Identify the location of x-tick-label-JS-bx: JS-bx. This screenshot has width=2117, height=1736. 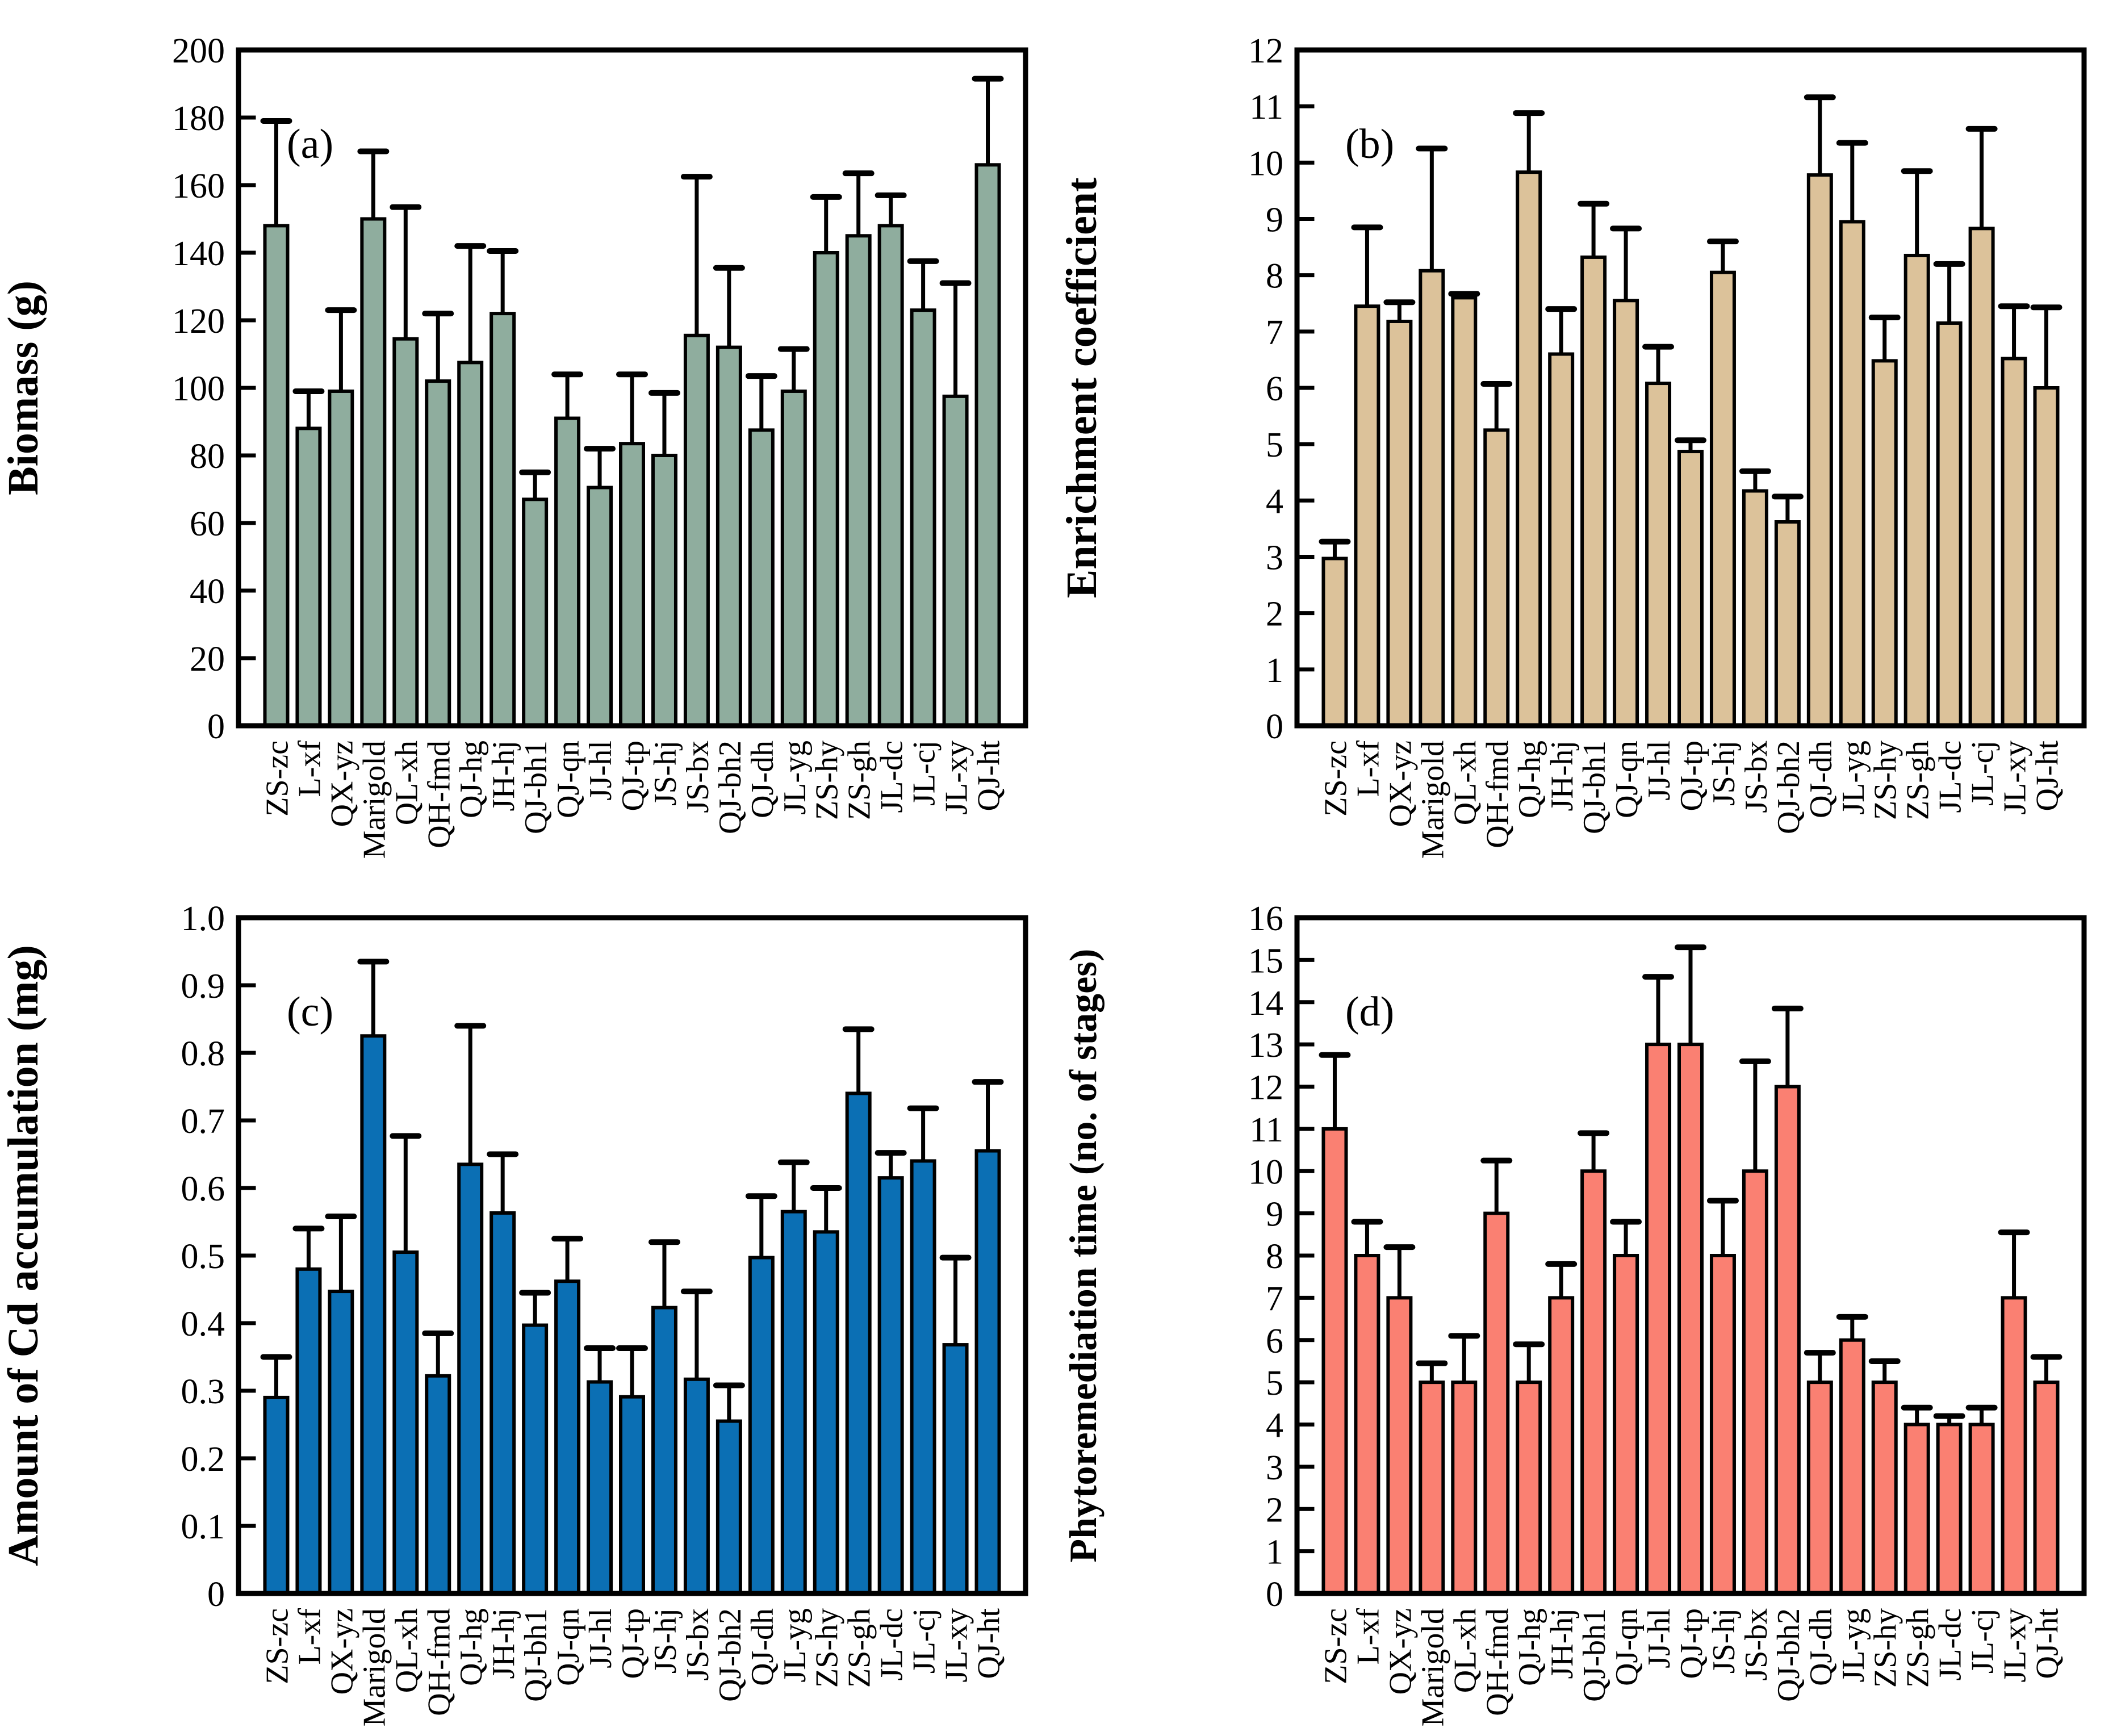
(1756, 777).